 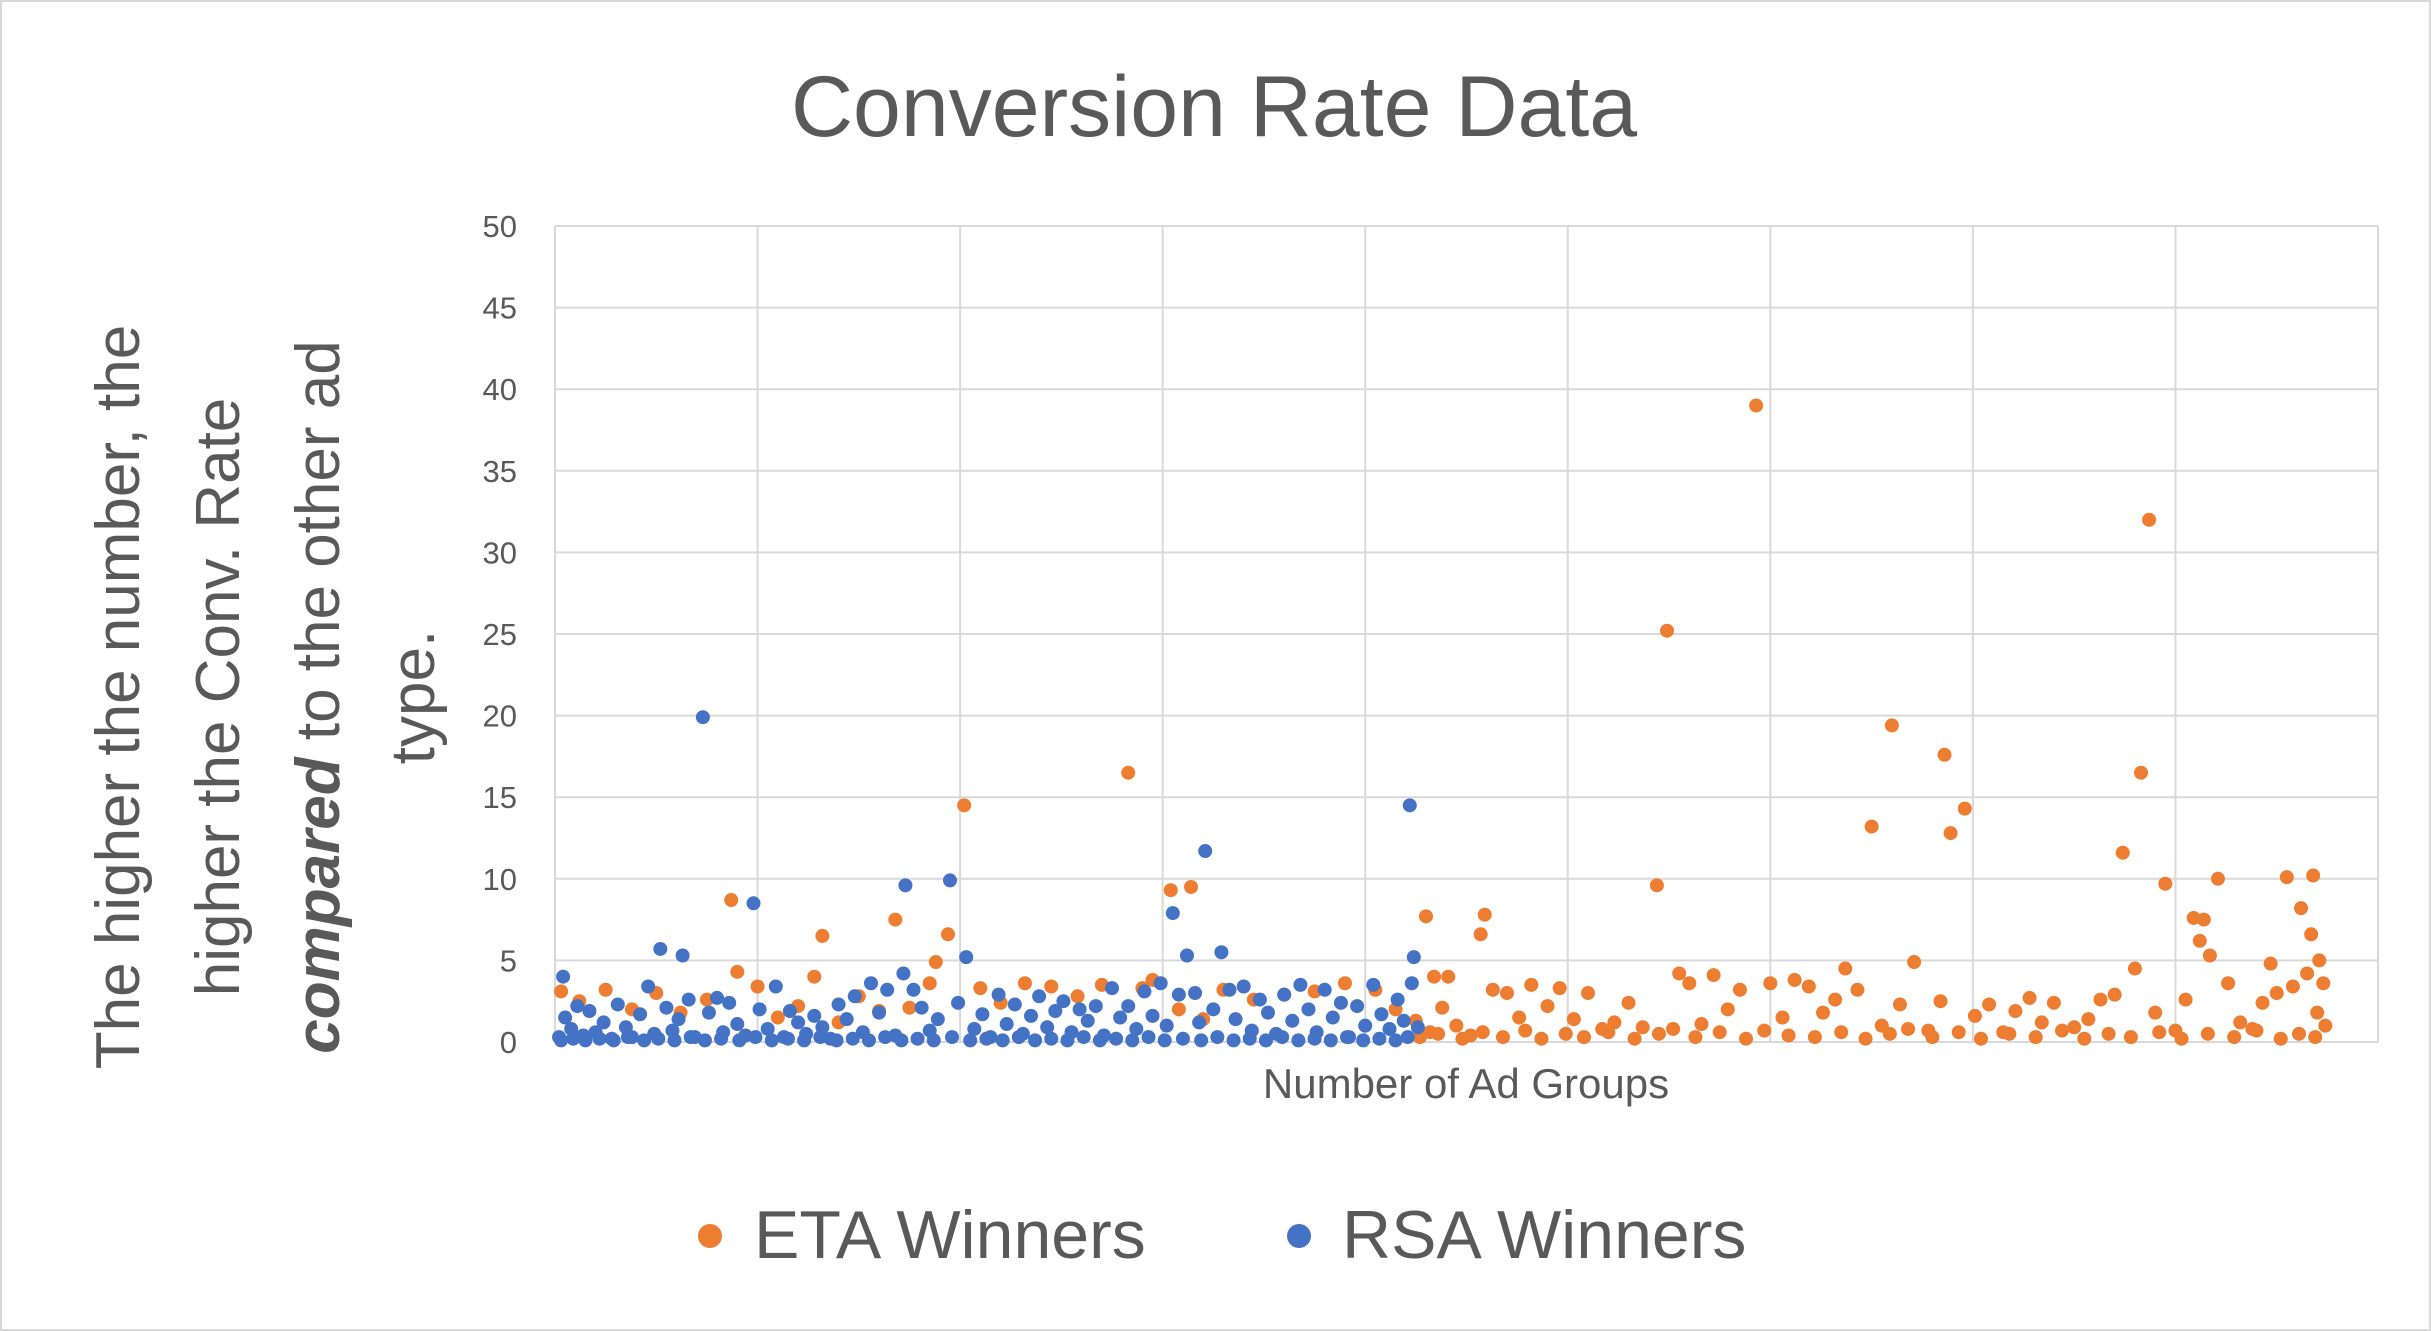 I want to click on legend-label-eta: ETA Winners, so click(x=950, y=1235).